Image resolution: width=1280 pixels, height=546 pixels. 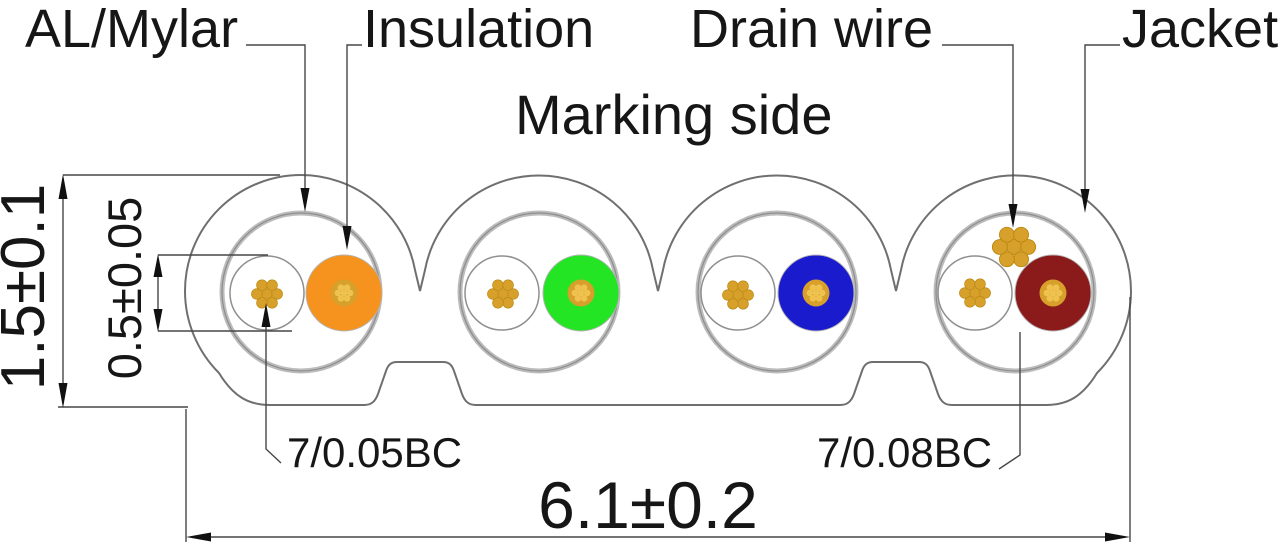 What do you see at coordinates (904, 452) in the screenshot?
I see `drain-strand-spec-text: 7/0.08BC` at bounding box center [904, 452].